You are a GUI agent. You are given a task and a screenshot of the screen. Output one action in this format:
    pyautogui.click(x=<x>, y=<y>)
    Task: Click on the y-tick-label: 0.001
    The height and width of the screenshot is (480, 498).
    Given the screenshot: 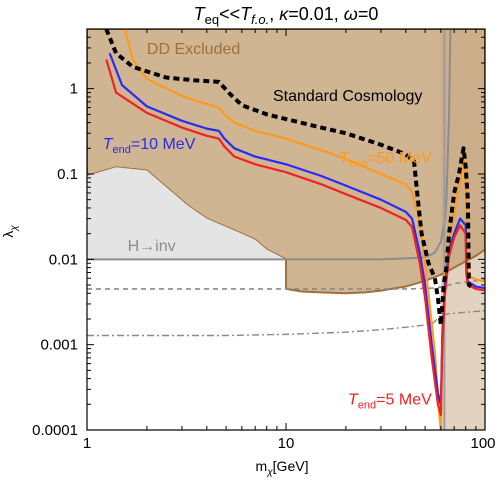 What is the action you would take?
    pyautogui.click(x=59, y=345)
    